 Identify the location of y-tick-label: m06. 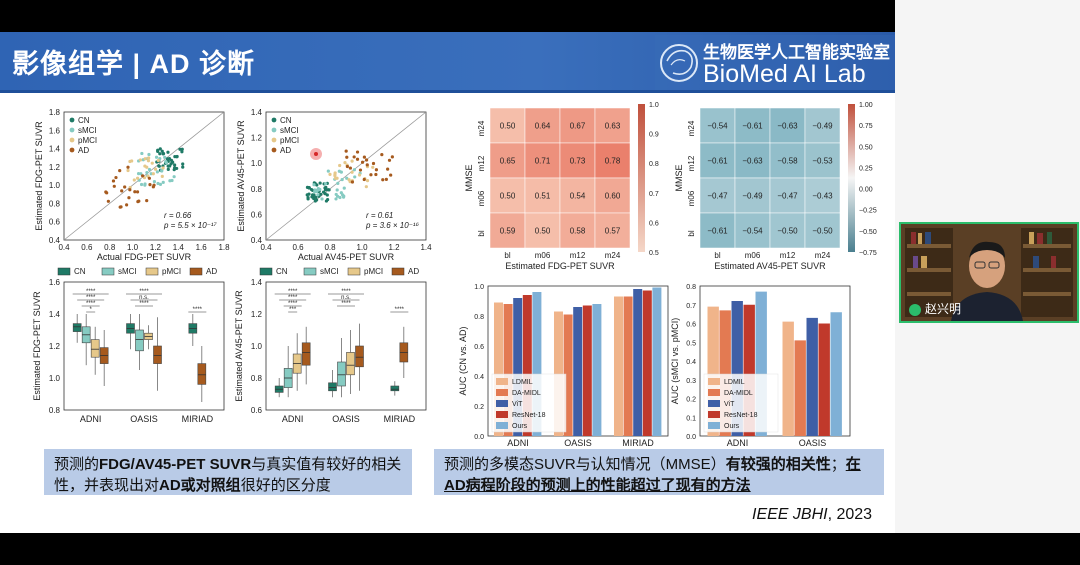
(481, 198).